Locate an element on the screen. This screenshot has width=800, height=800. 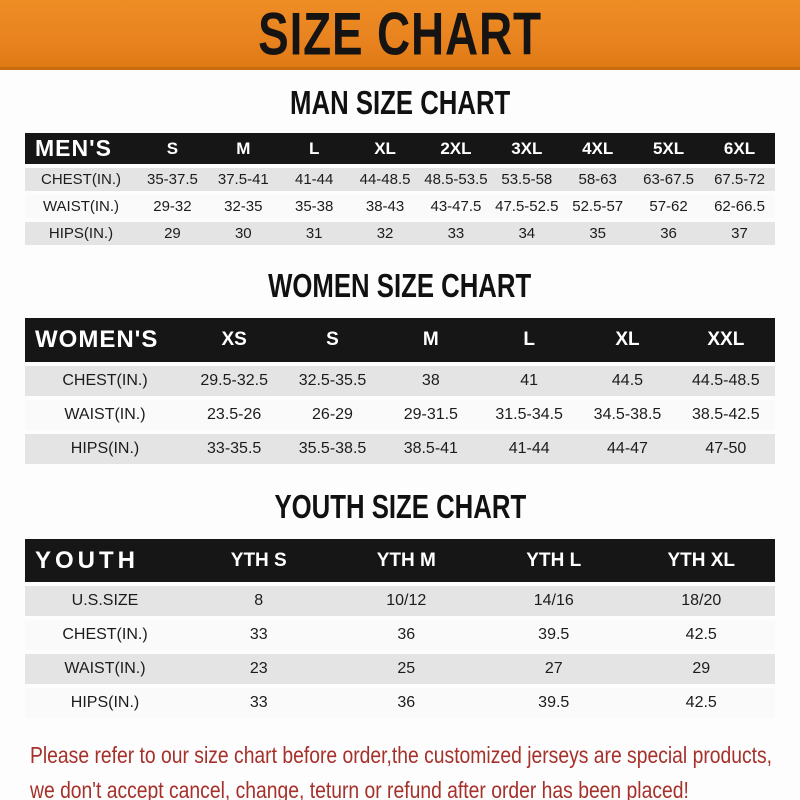
table-group-label: MEN'S is located at coordinates (81, 148).